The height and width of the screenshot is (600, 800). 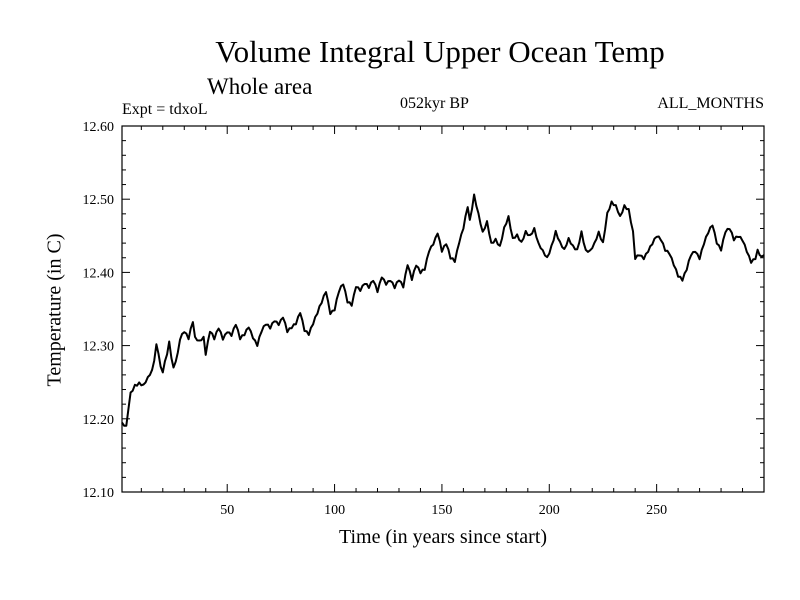 I want to click on period-label: 052kyr BP, so click(x=434, y=103).